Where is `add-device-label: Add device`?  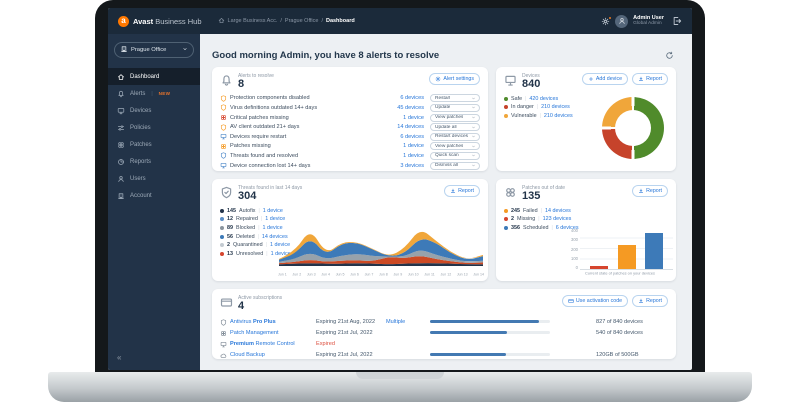 add-device-label: Add device is located at coordinates (609, 79).